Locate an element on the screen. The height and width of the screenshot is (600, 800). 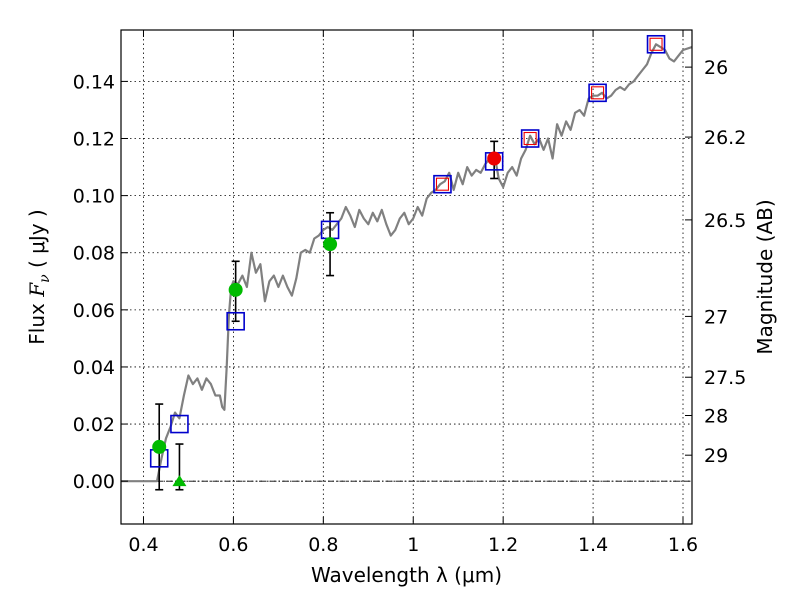
y-axis-title: Flux Fν ( μJy ) is located at coordinates (39, 276).